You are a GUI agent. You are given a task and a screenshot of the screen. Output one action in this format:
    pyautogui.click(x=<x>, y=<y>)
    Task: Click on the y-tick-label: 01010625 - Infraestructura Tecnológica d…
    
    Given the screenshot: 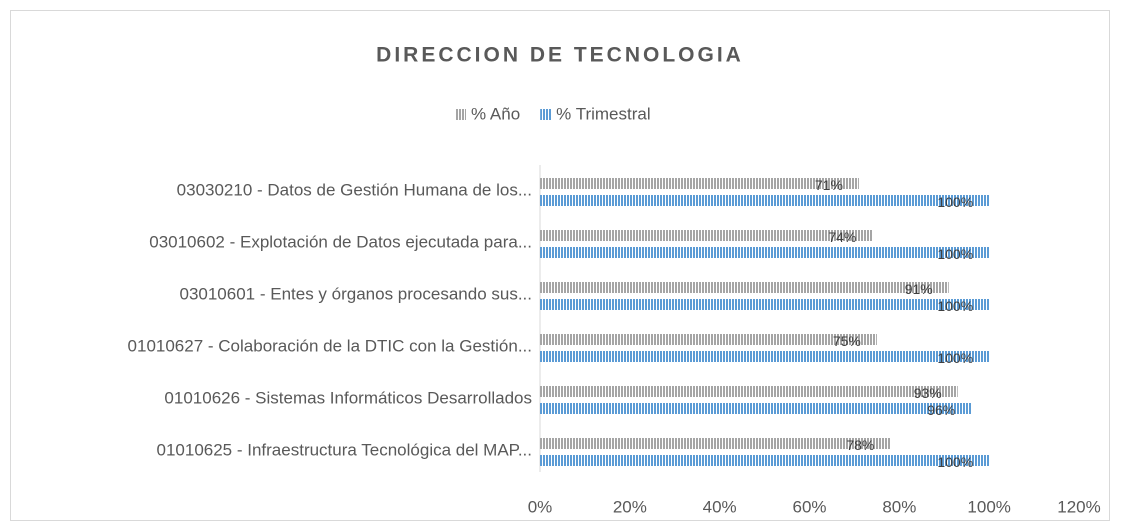 What is the action you would take?
    pyautogui.click(x=345, y=449)
    